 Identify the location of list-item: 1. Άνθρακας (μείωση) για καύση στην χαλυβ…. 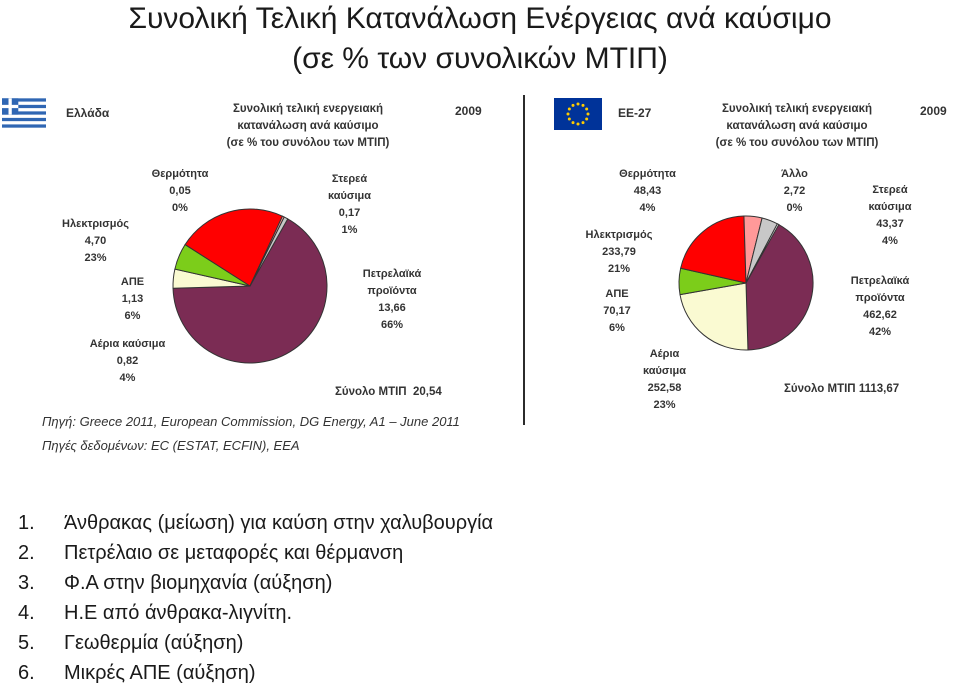
(256, 523).